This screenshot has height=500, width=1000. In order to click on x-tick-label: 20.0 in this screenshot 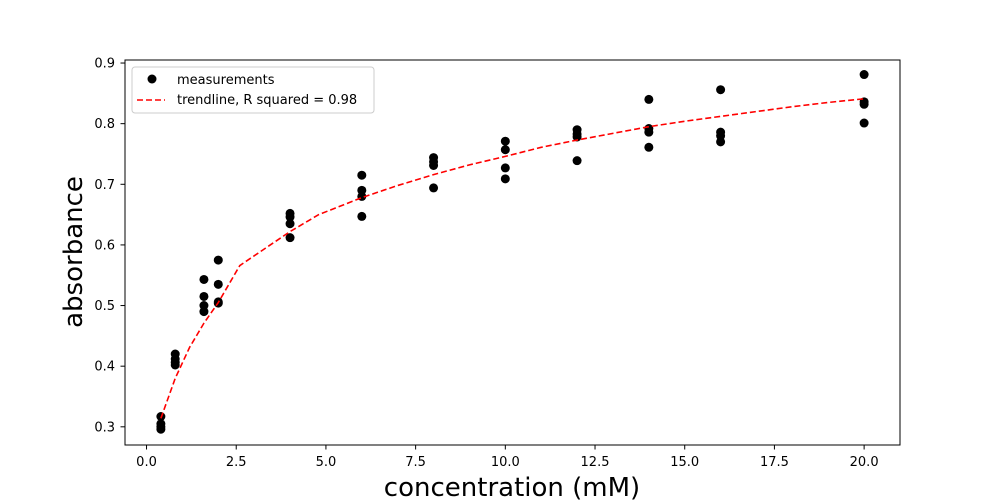, I will do `click(864, 462)`.